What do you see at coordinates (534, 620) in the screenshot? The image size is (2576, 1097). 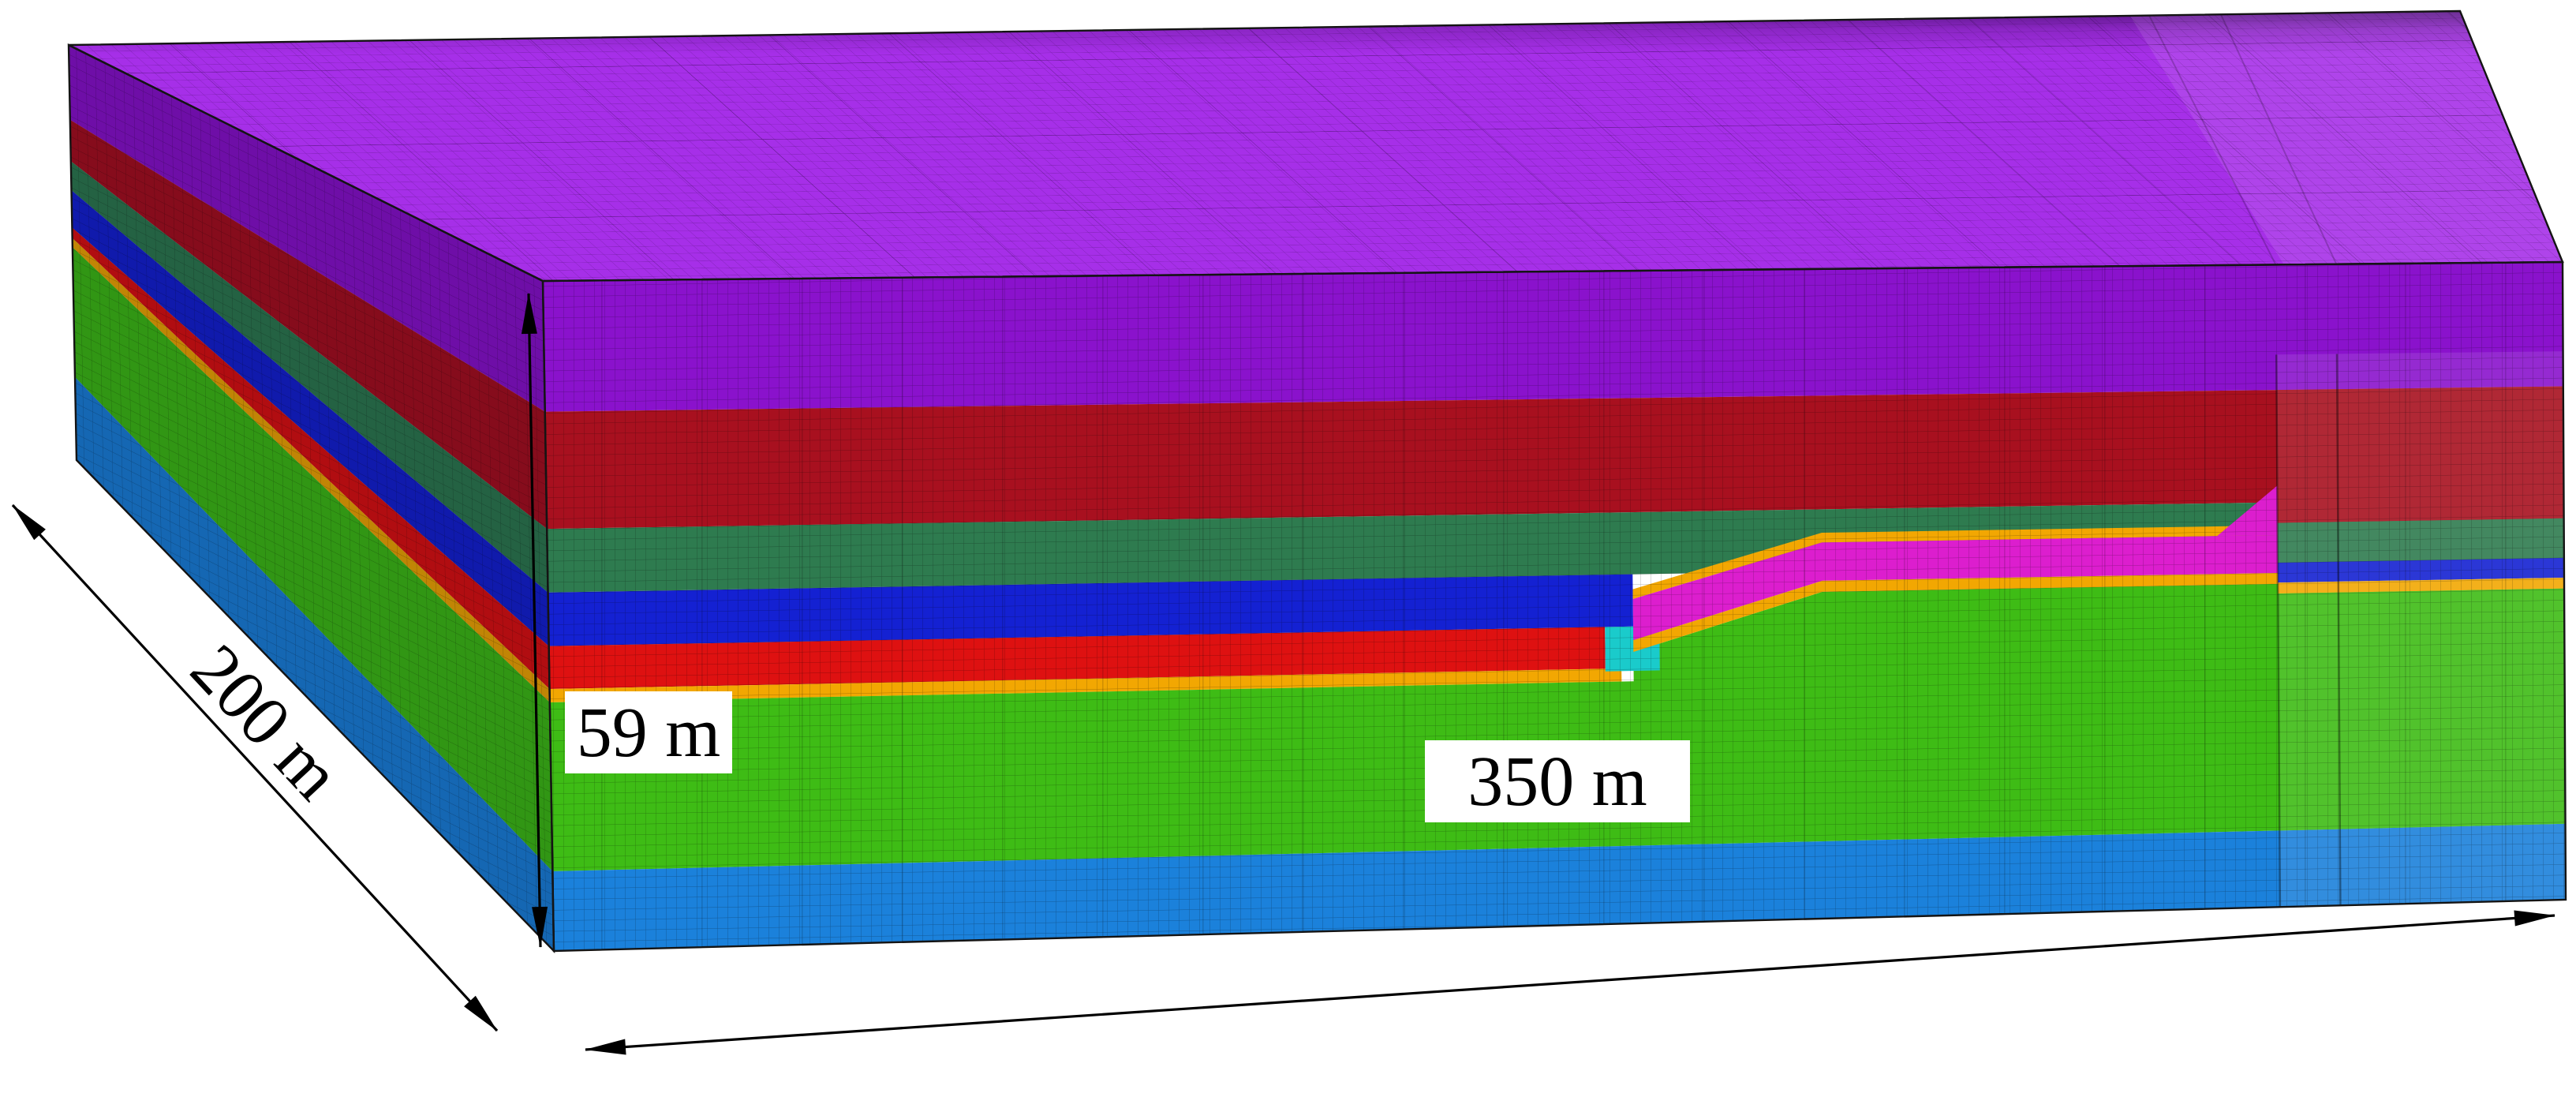 I see `height-dimension-arrow` at bounding box center [534, 620].